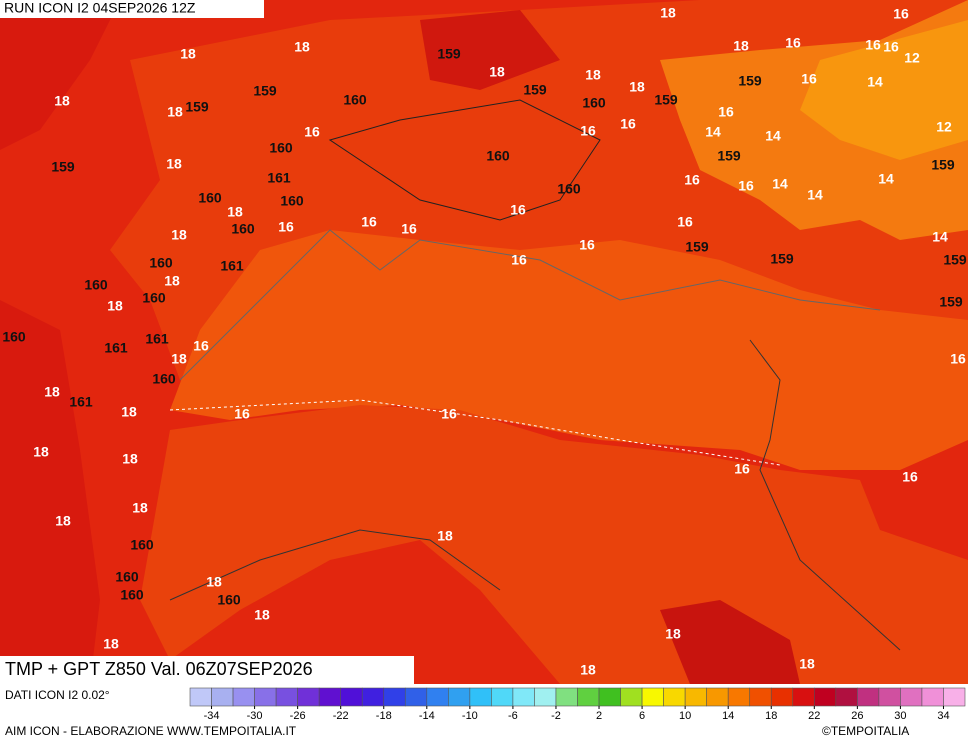 The width and height of the screenshot is (968, 750). I want to click on colorbar-tick-label: -6, so click(513, 716).